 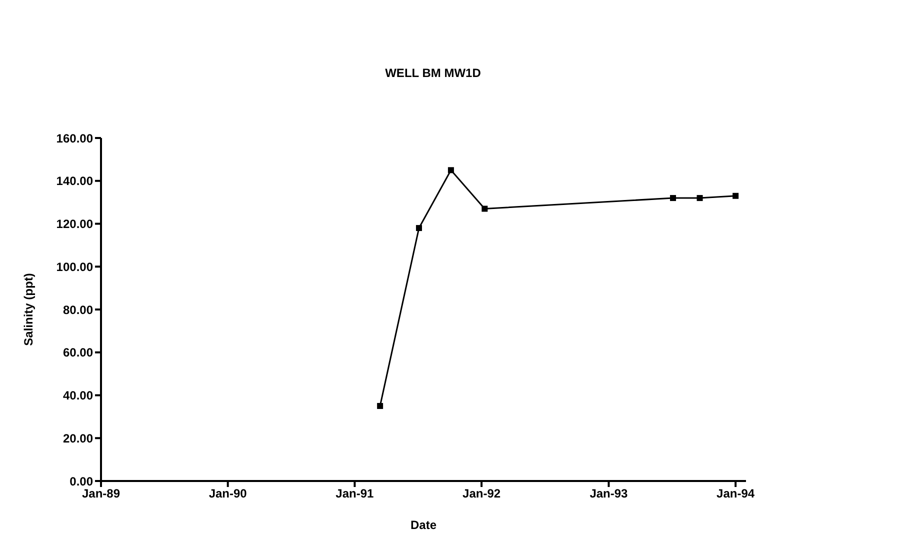 What do you see at coordinates (423, 525) in the screenshot?
I see `x-axis-title: Date` at bounding box center [423, 525].